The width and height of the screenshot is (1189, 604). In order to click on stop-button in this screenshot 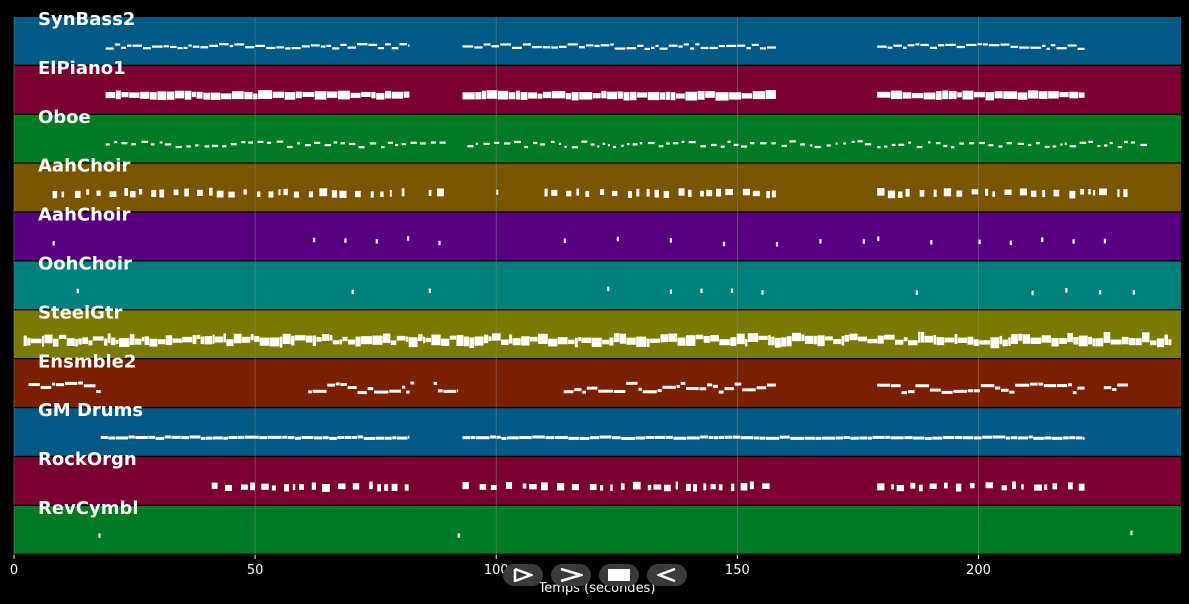, I will do `click(619, 575)`.